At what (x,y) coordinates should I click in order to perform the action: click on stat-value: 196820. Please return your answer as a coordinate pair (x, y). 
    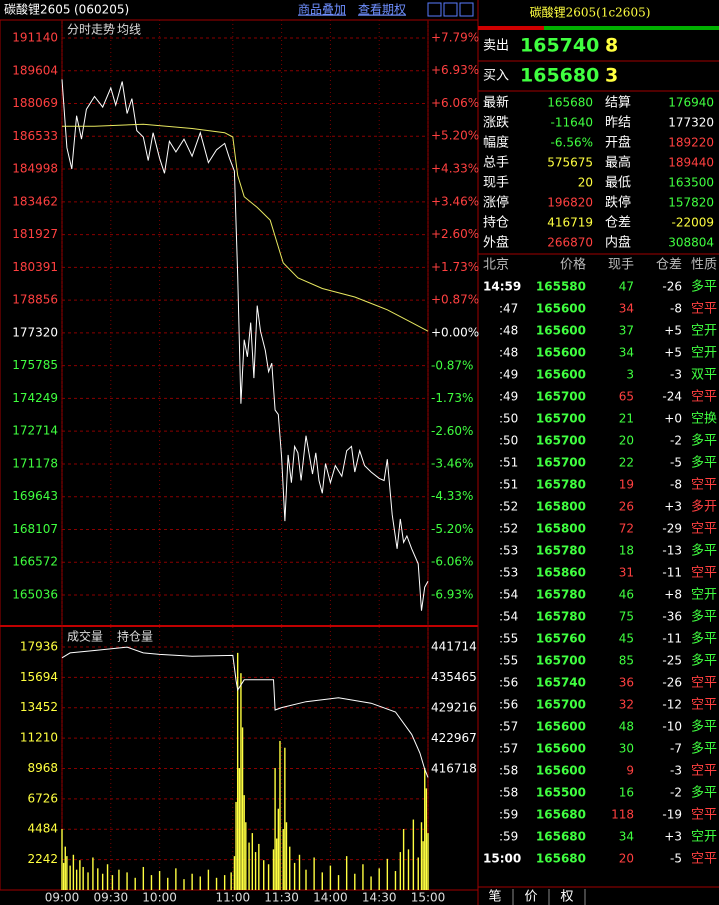
    Looking at the image, I should click on (570, 203).